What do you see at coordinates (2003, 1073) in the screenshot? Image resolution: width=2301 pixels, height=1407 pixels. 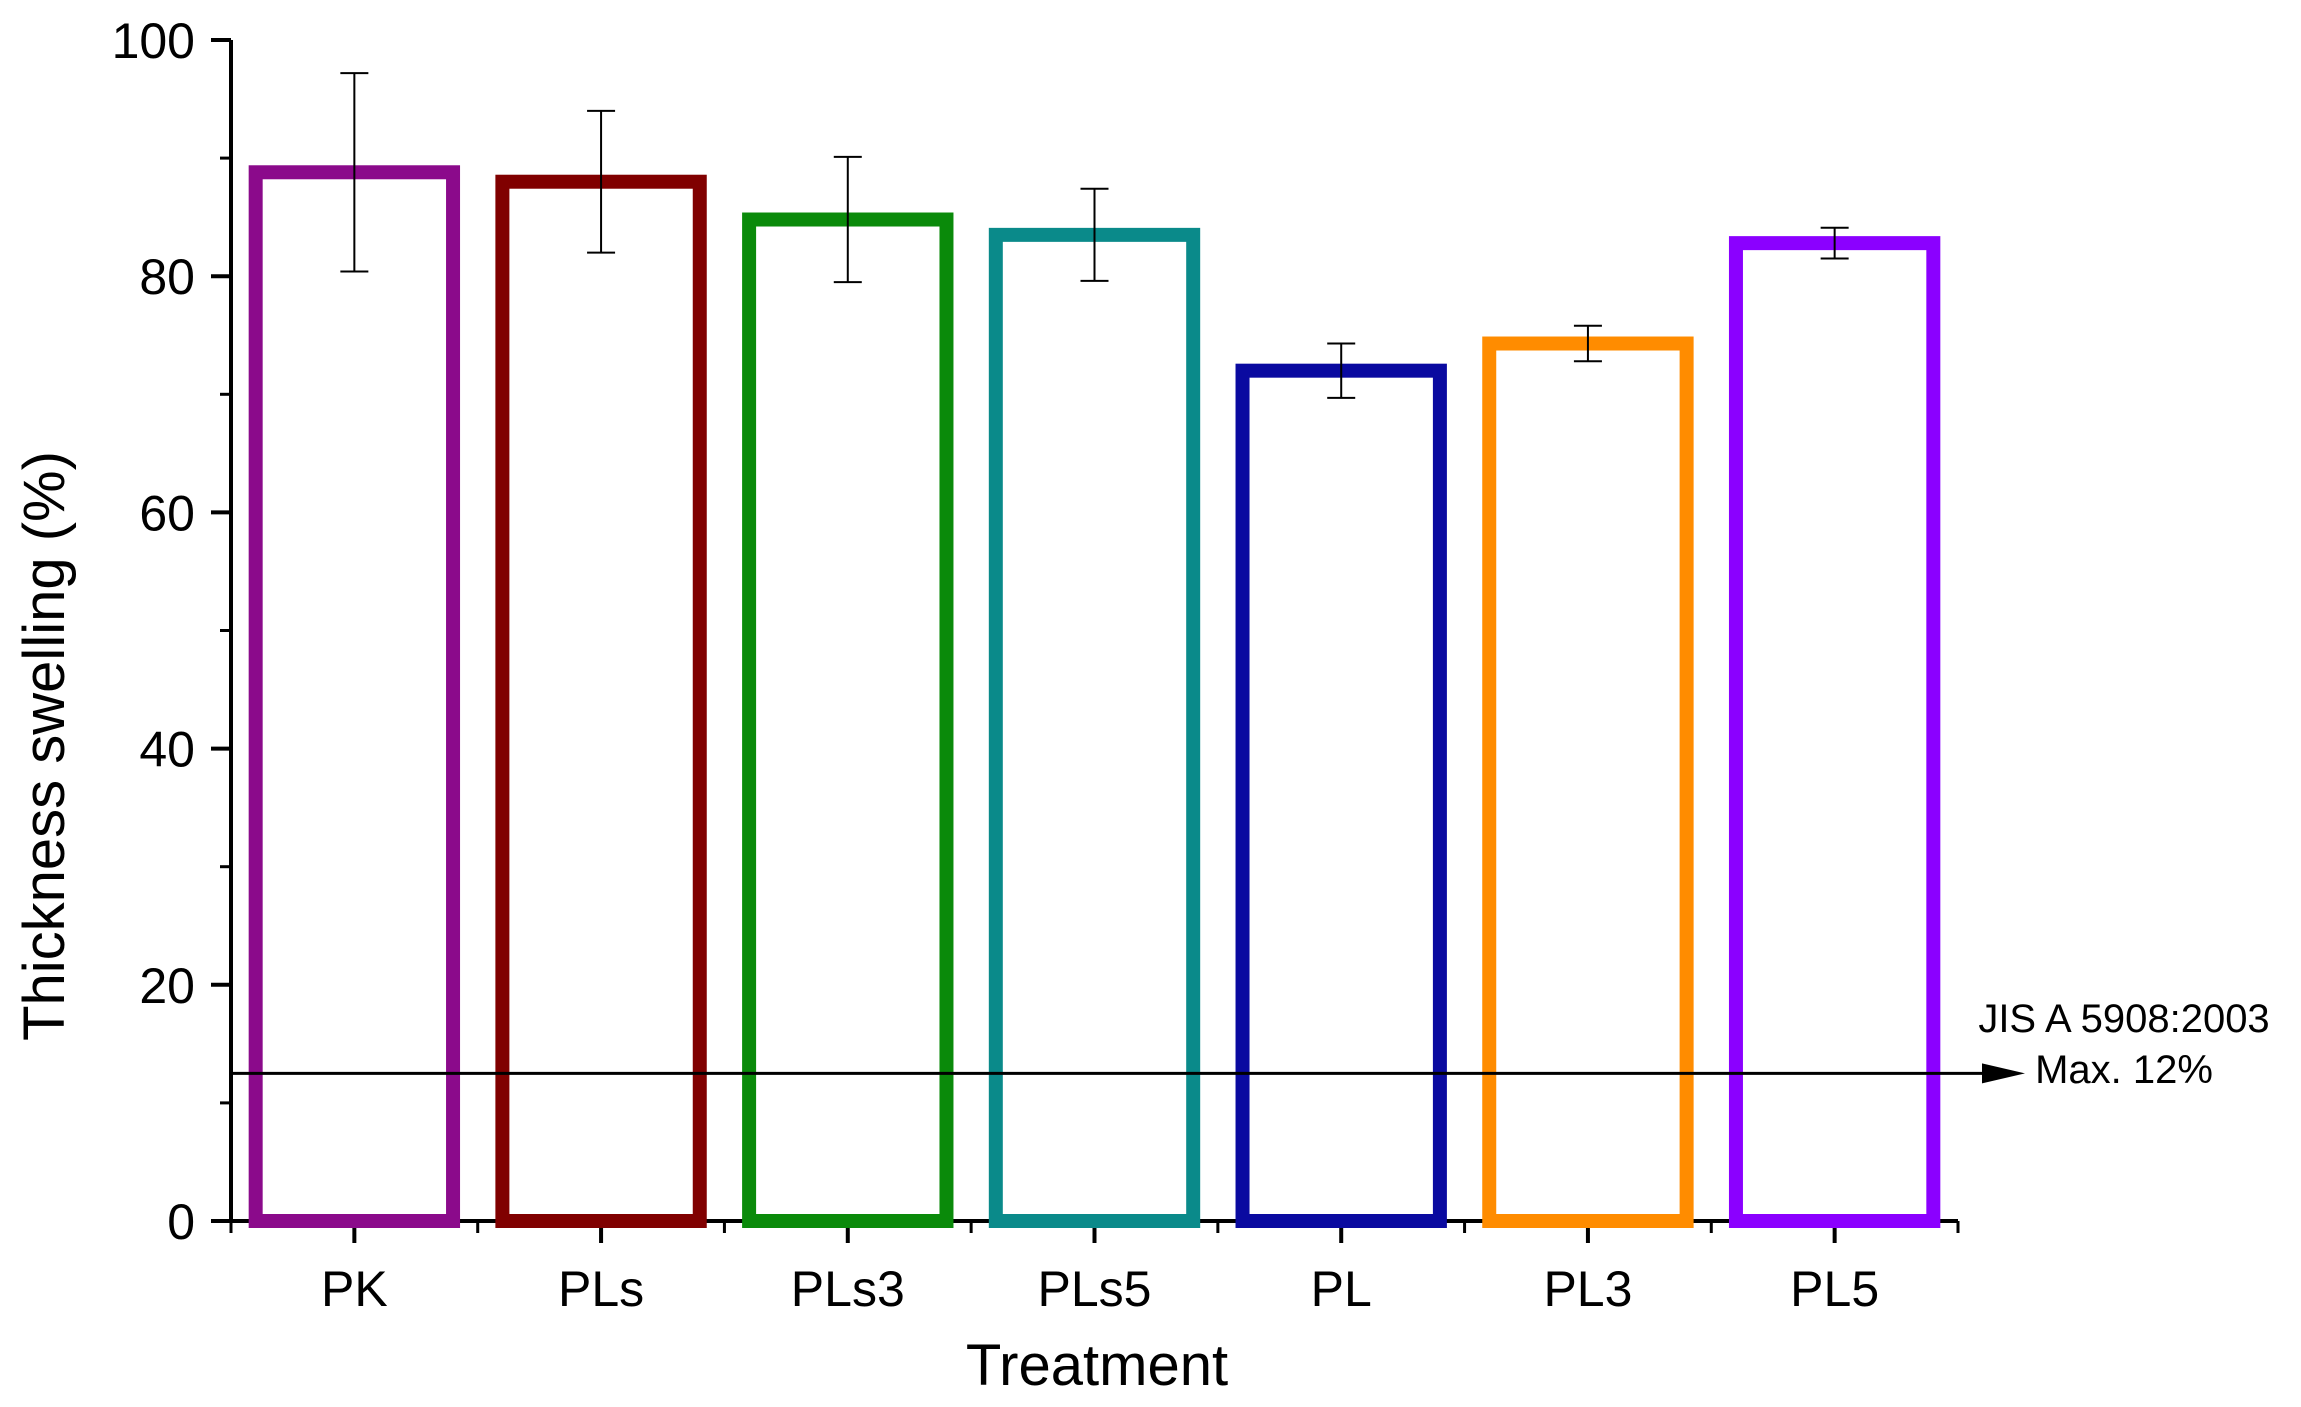 I see `reference-line-arrow` at bounding box center [2003, 1073].